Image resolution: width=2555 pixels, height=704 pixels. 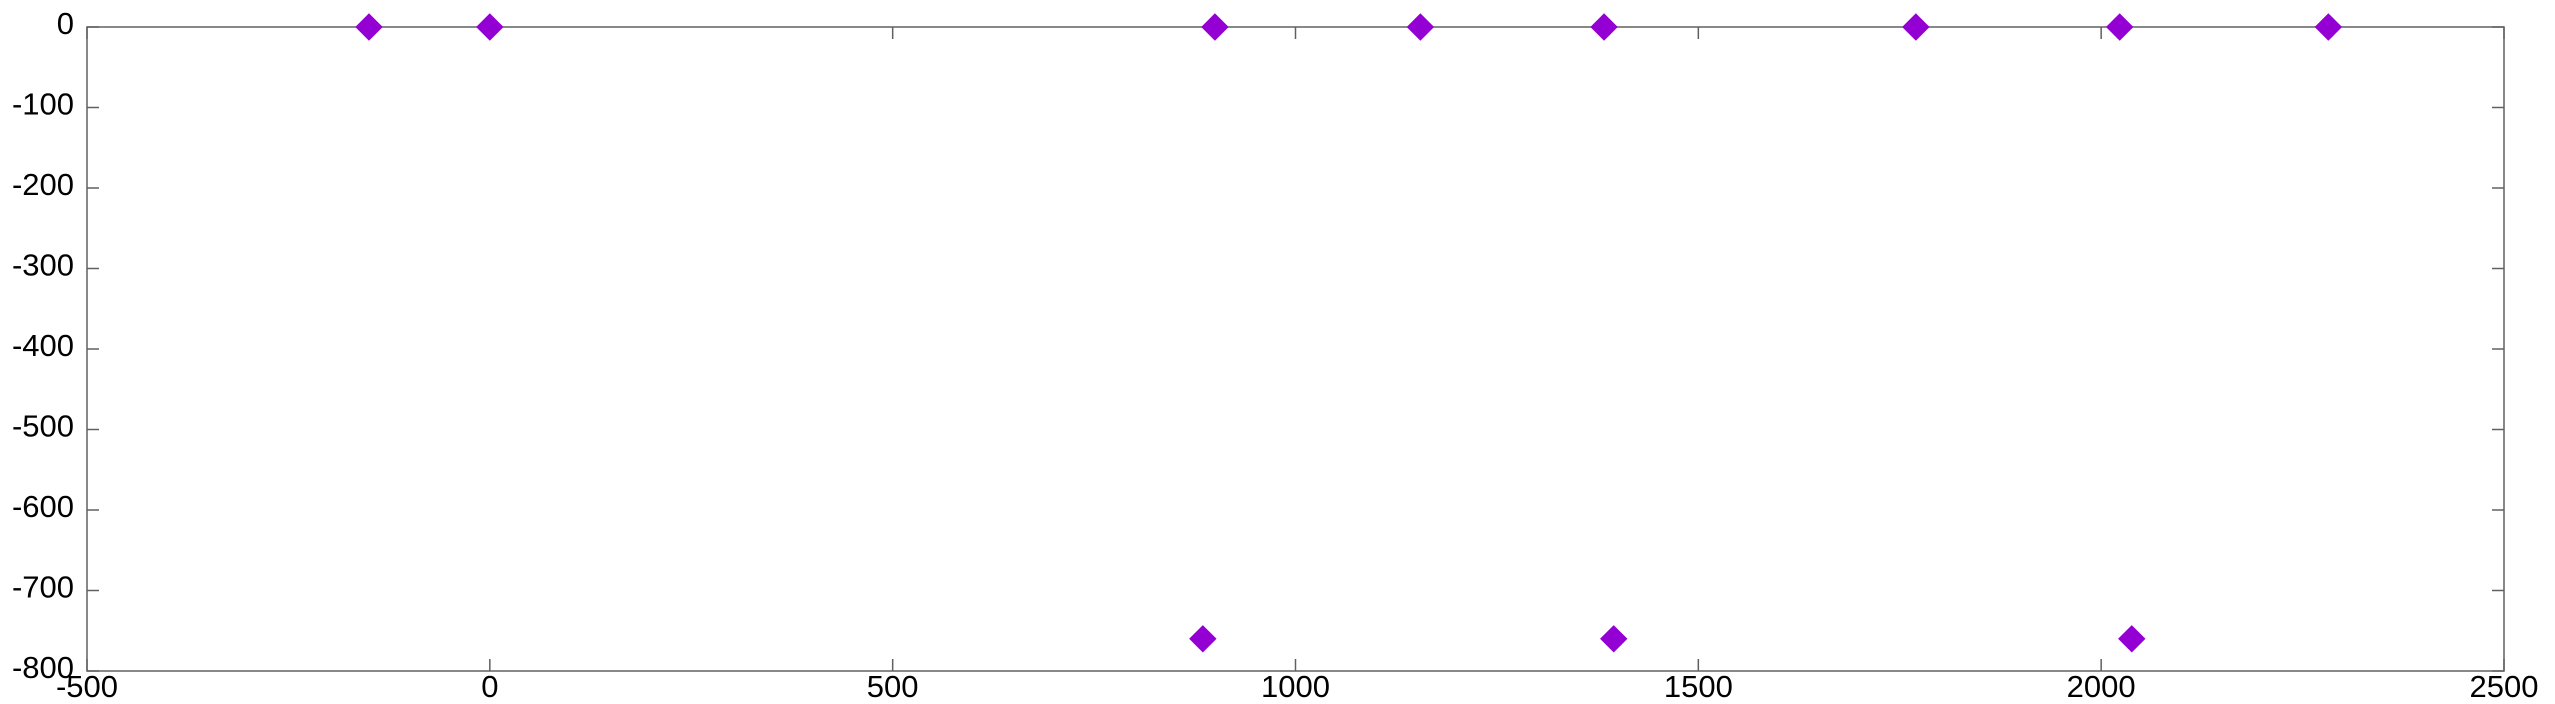 What do you see at coordinates (43, 587) in the screenshot?
I see `y-tick-label: -700` at bounding box center [43, 587].